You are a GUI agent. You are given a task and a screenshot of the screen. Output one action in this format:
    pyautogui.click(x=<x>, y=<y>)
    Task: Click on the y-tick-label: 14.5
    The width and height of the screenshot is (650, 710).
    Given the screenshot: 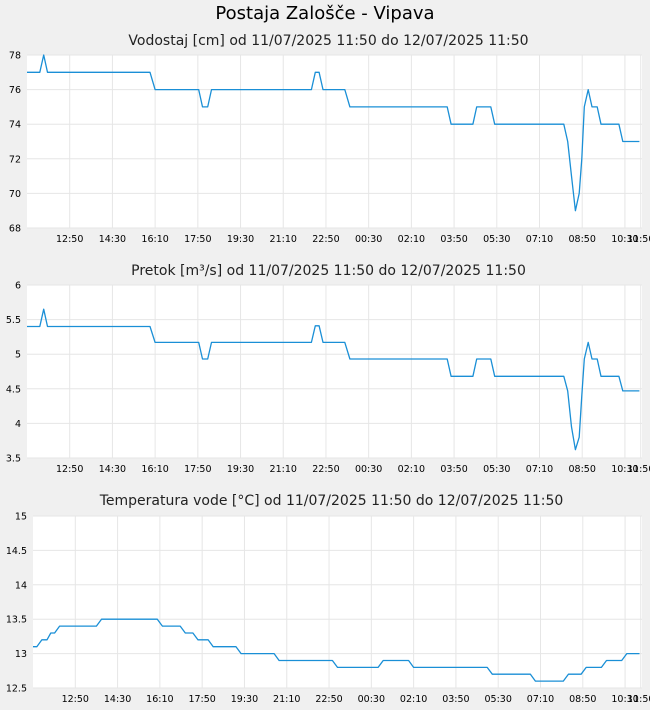 What is the action you would take?
    pyautogui.click(x=16, y=551)
    